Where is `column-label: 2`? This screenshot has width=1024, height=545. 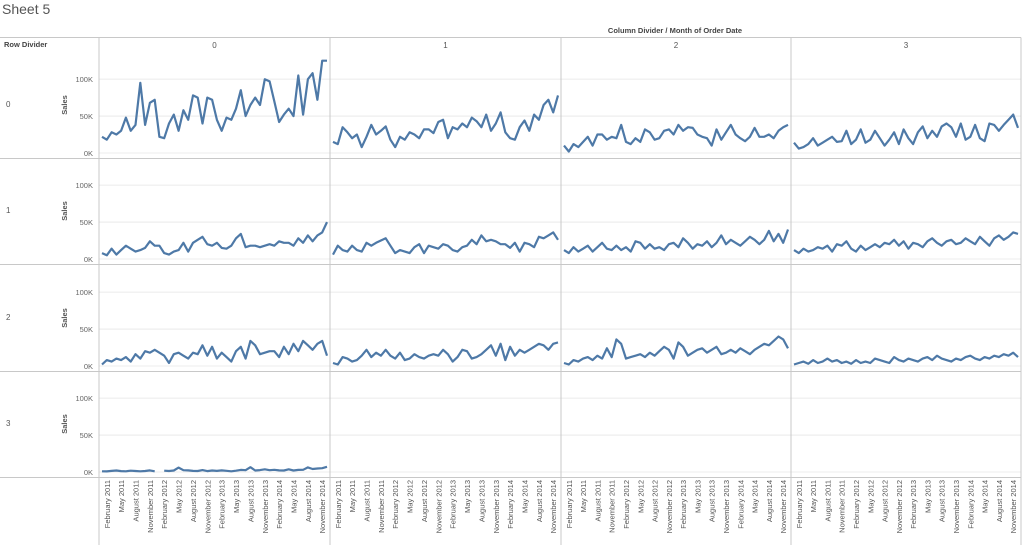 column-label: 2 is located at coordinates (676, 45).